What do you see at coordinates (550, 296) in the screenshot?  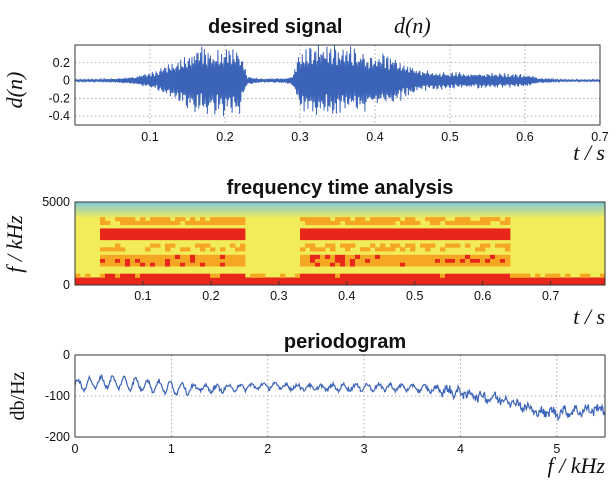 I see `spectrogram-x-tick-label: 0.7` at bounding box center [550, 296].